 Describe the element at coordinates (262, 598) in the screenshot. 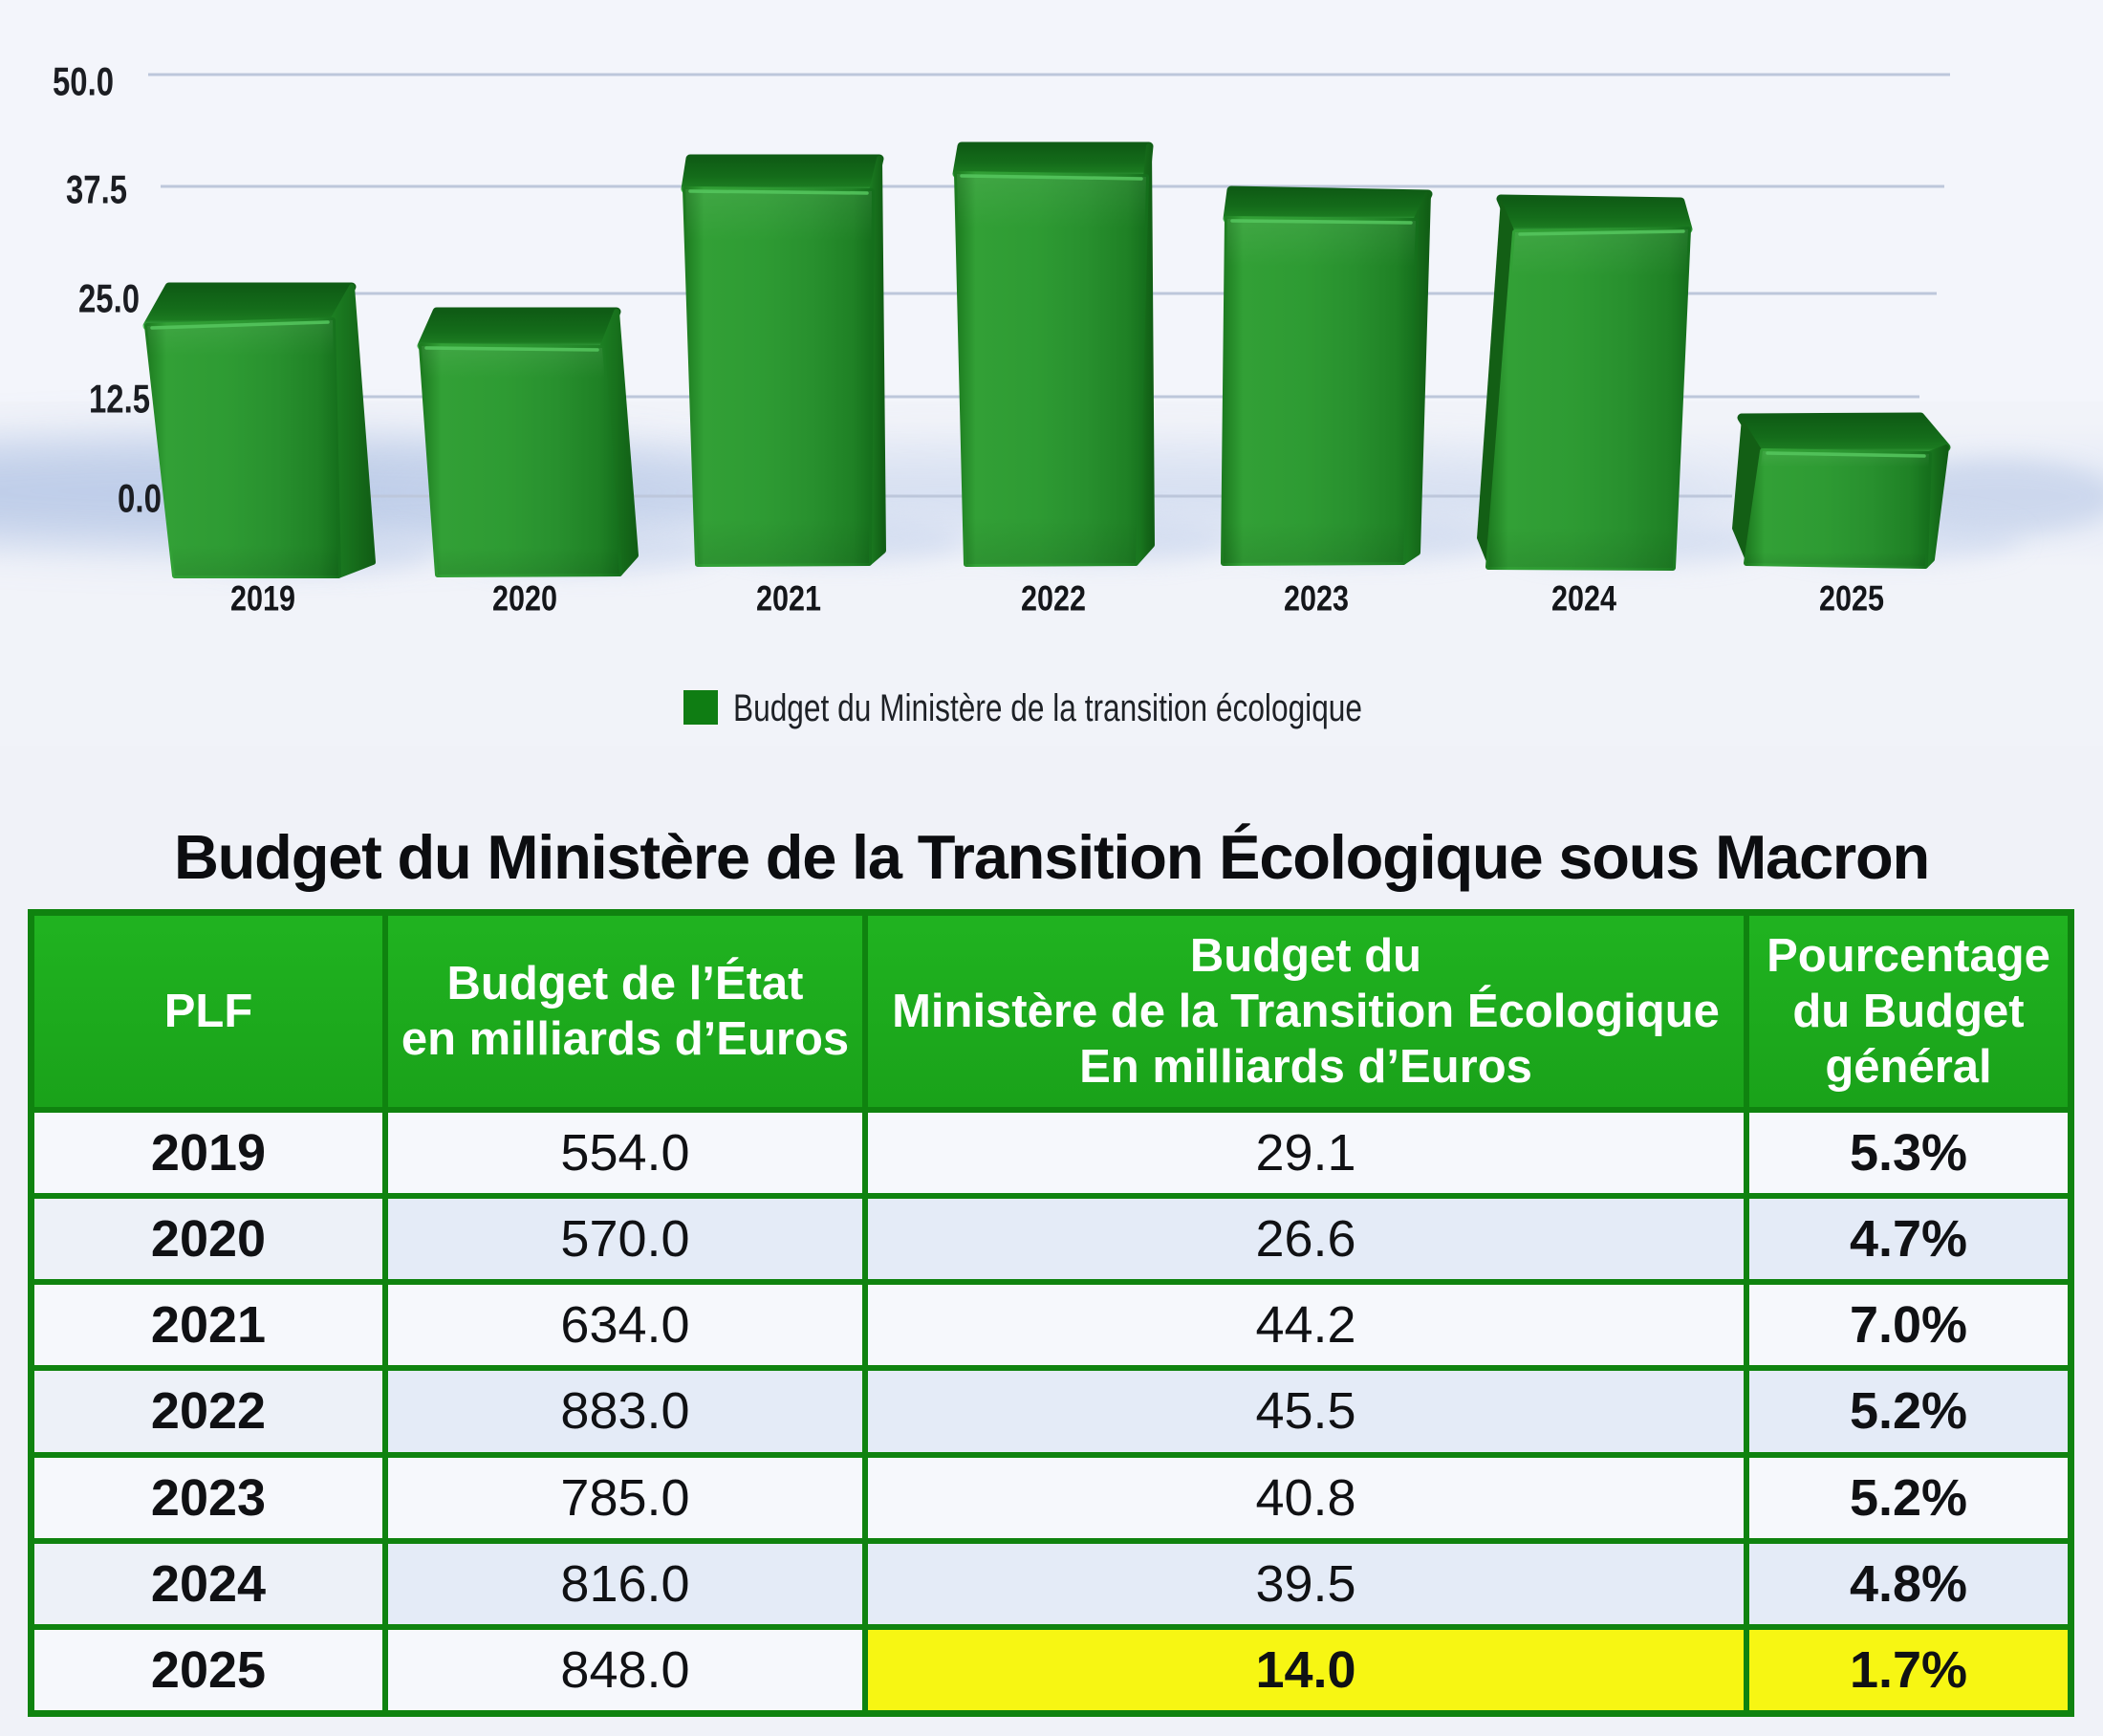

I see `svg-text: 2019` at that location.